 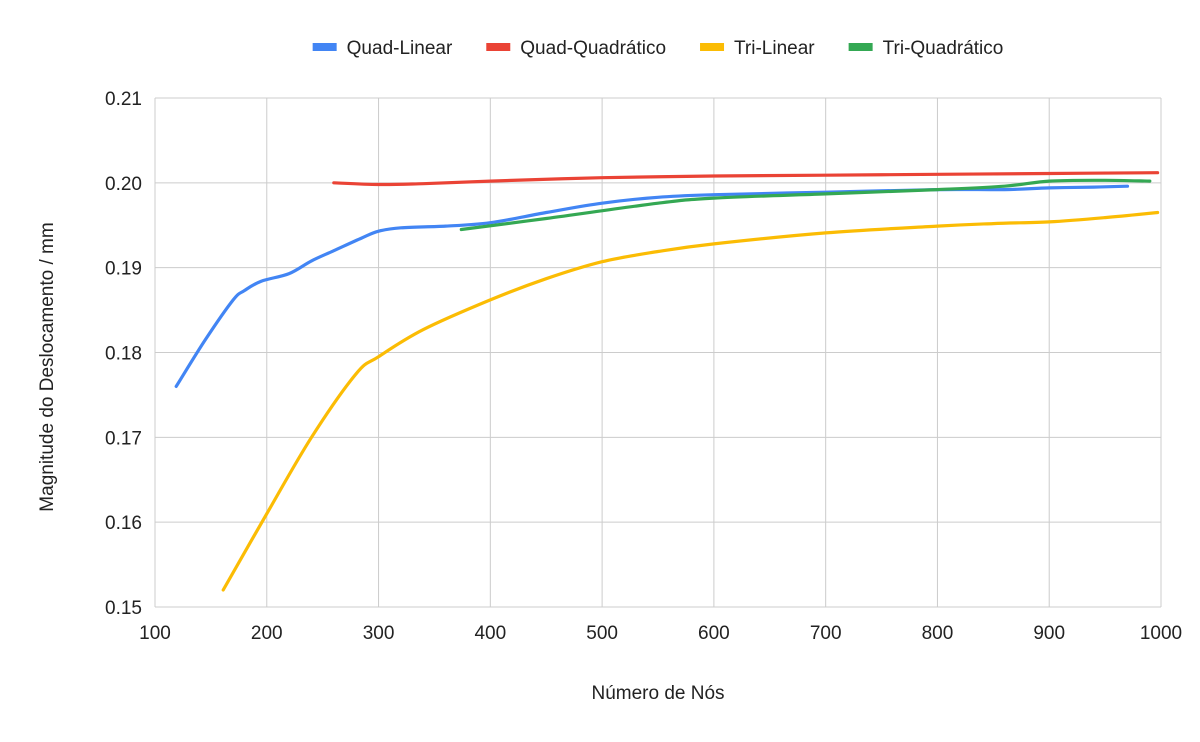 I want to click on x-tick-label: 1000, so click(x=1161, y=633).